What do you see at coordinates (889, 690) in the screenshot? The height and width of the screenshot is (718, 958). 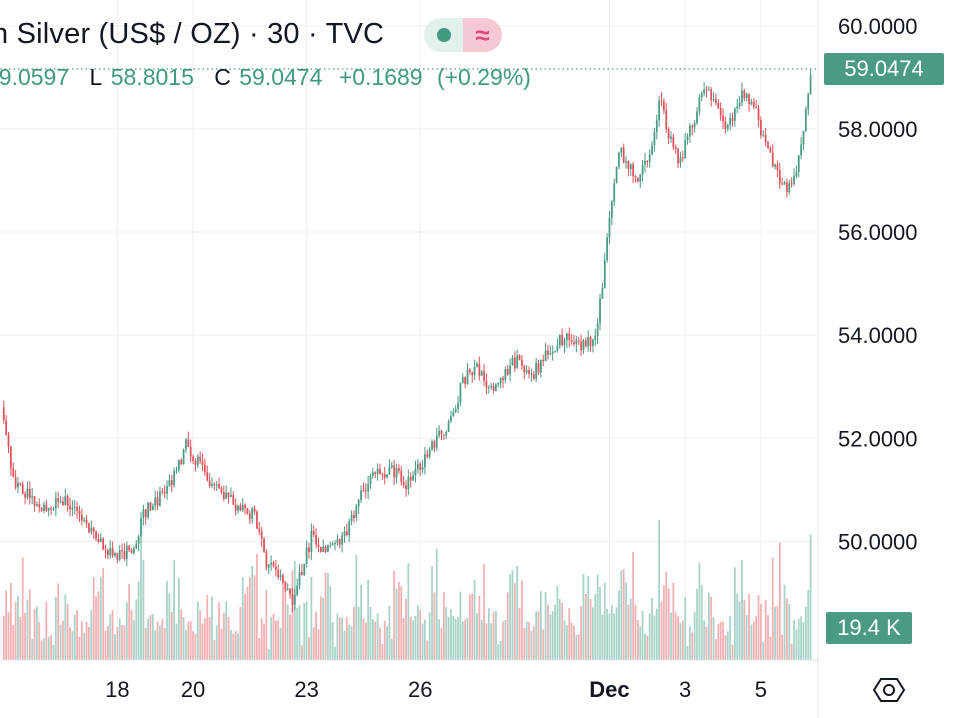 I see `settings-gear-icon` at bounding box center [889, 690].